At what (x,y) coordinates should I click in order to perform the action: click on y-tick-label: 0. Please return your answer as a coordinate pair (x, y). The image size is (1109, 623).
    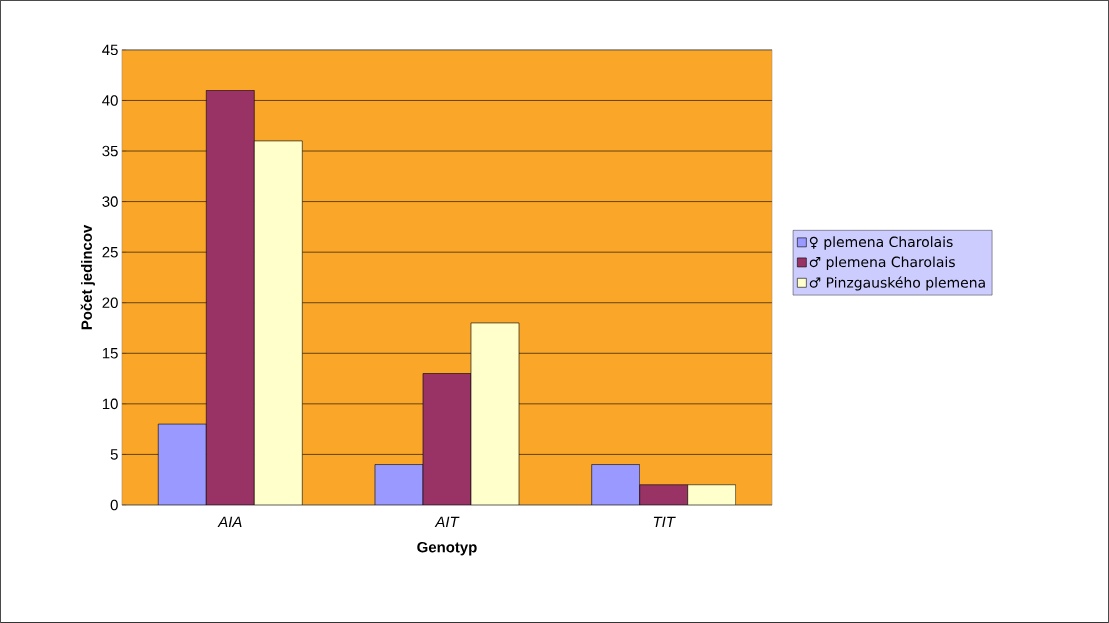
    Looking at the image, I should click on (114, 505).